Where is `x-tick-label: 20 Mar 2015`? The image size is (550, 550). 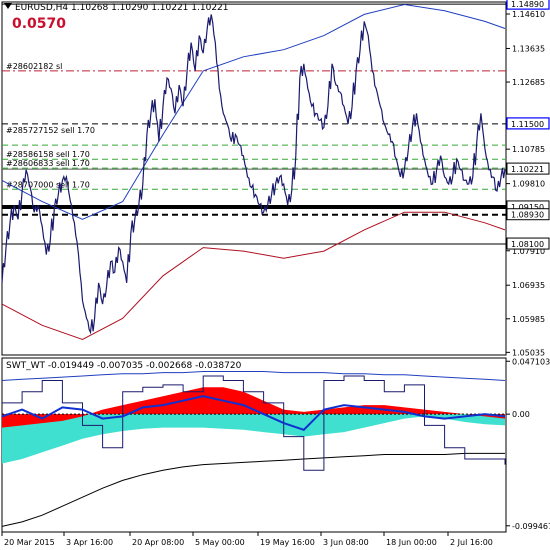 x-tick-label: 20 Mar 2015 is located at coordinates (29, 542).